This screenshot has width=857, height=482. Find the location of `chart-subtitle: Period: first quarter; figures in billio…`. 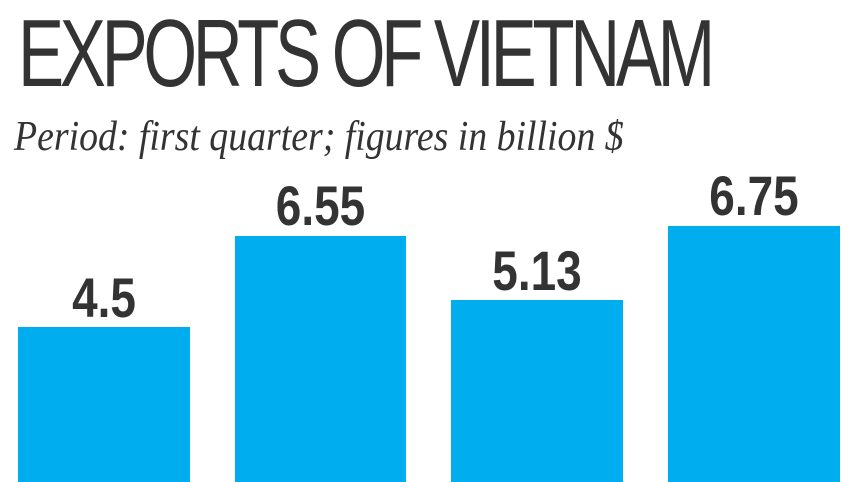

chart-subtitle: Period: first quarter; figures in billio… is located at coordinates (319, 137).